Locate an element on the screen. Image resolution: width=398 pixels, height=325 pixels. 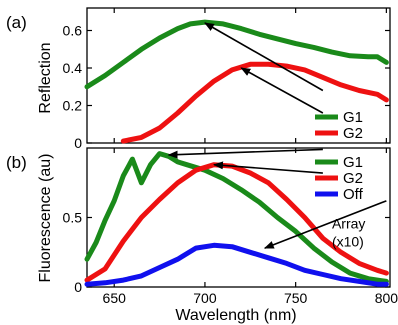
panel-b-ylabel: Fluorescence (au) is located at coordinates (45, 218).